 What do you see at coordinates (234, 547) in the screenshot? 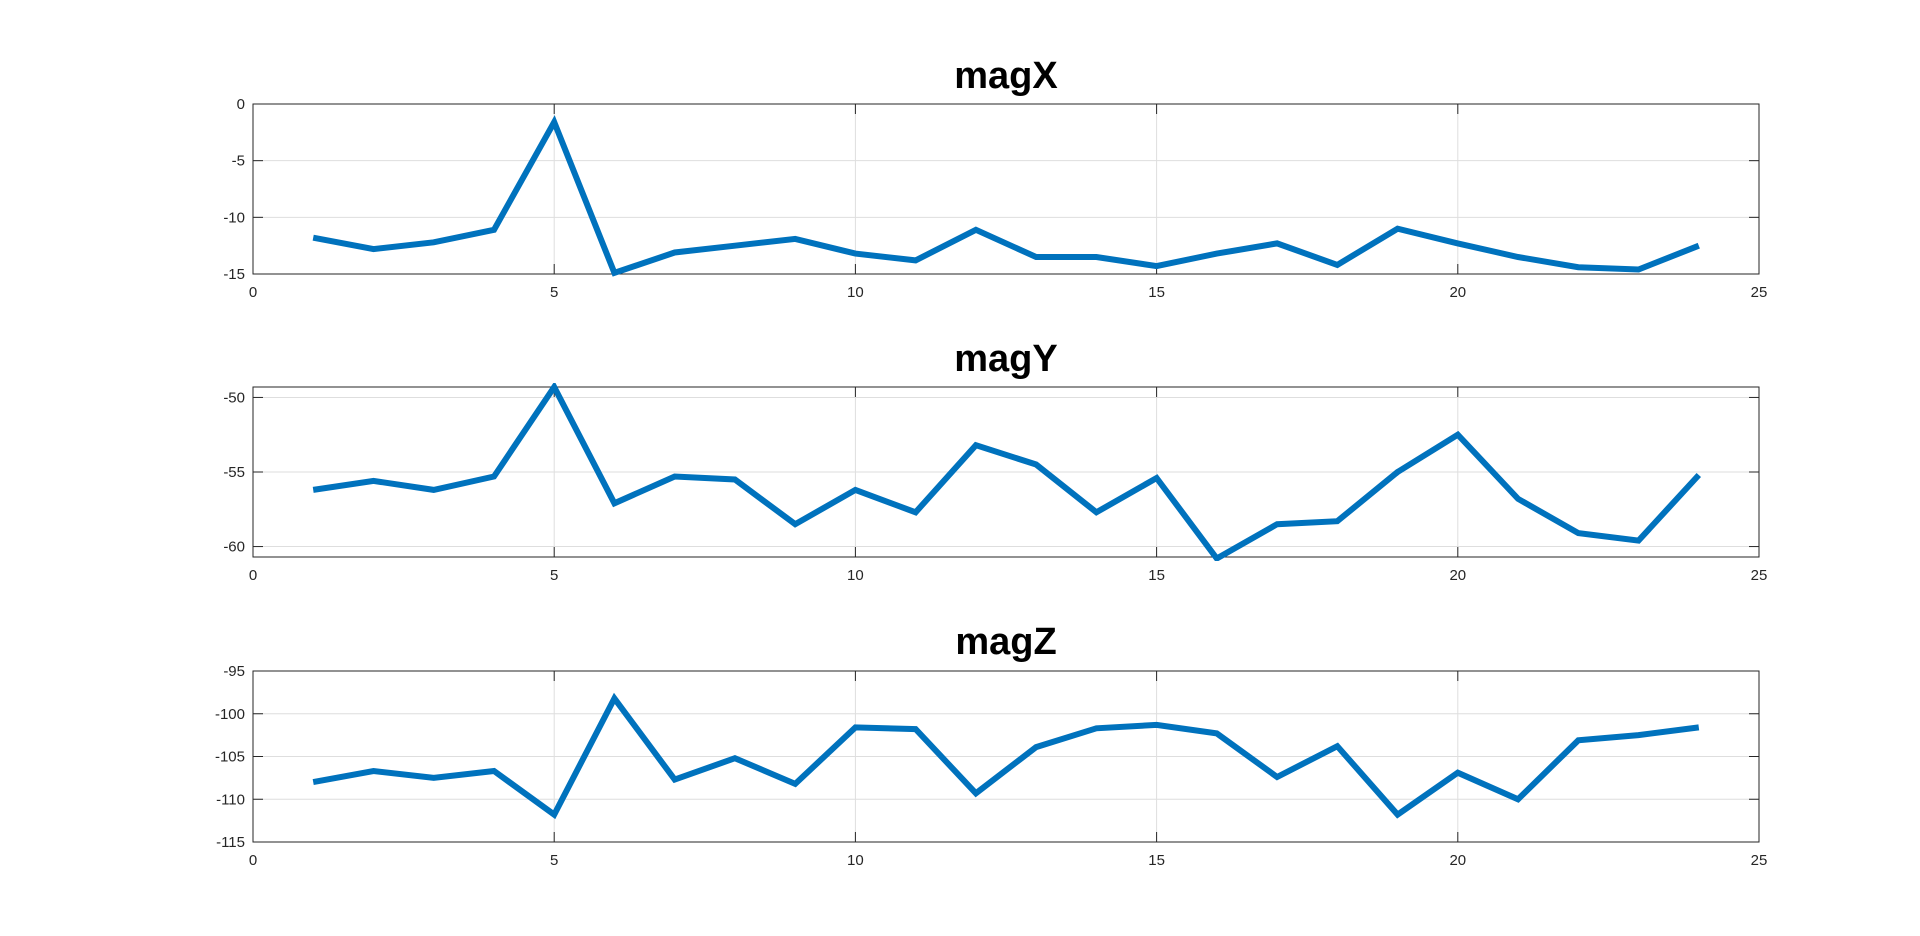
I see `y-tick-label: -60` at bounding box center [234, 547].